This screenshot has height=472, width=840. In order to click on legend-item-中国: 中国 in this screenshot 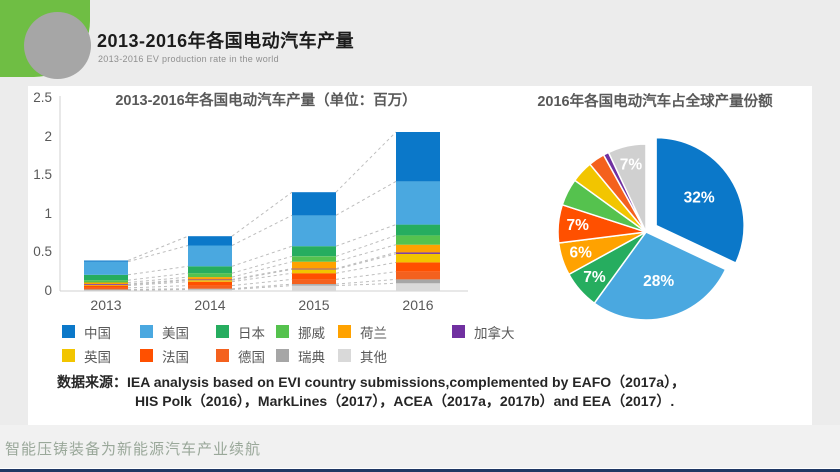, I will do `click(86, 332)`.